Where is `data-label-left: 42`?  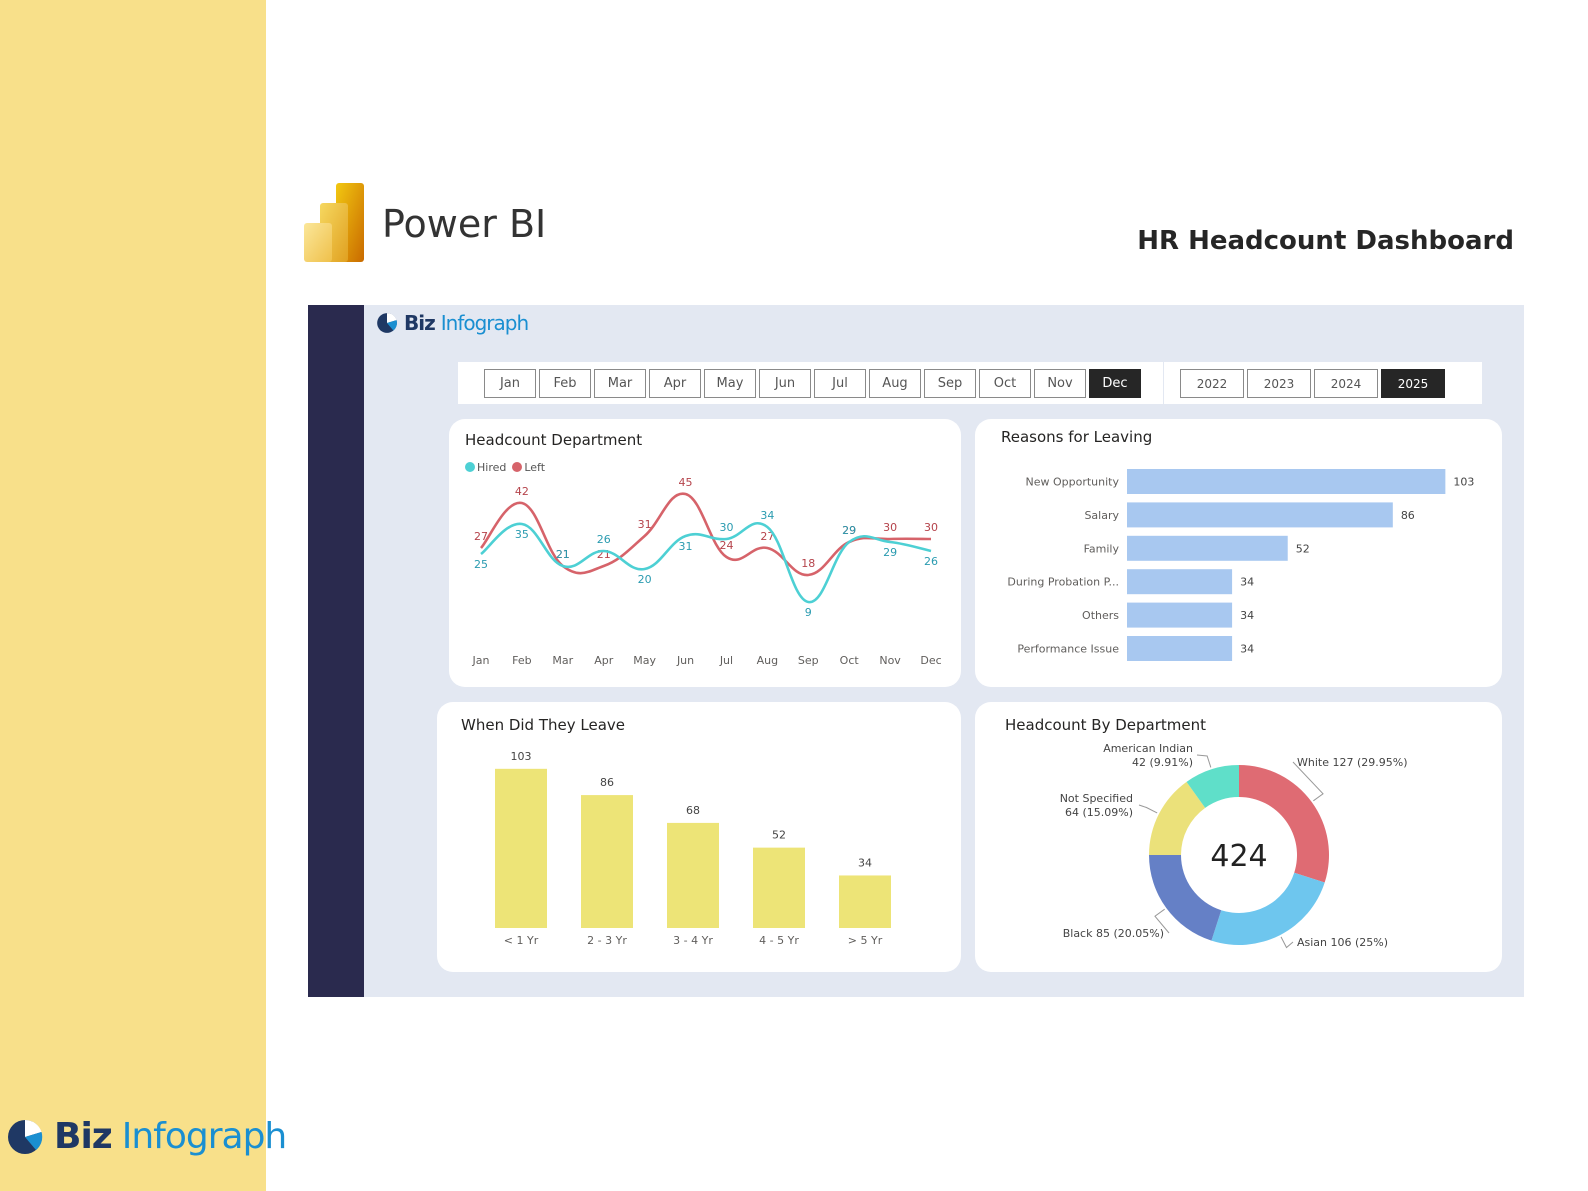
data-label-left: 42 is located at coordinates (522, 491).